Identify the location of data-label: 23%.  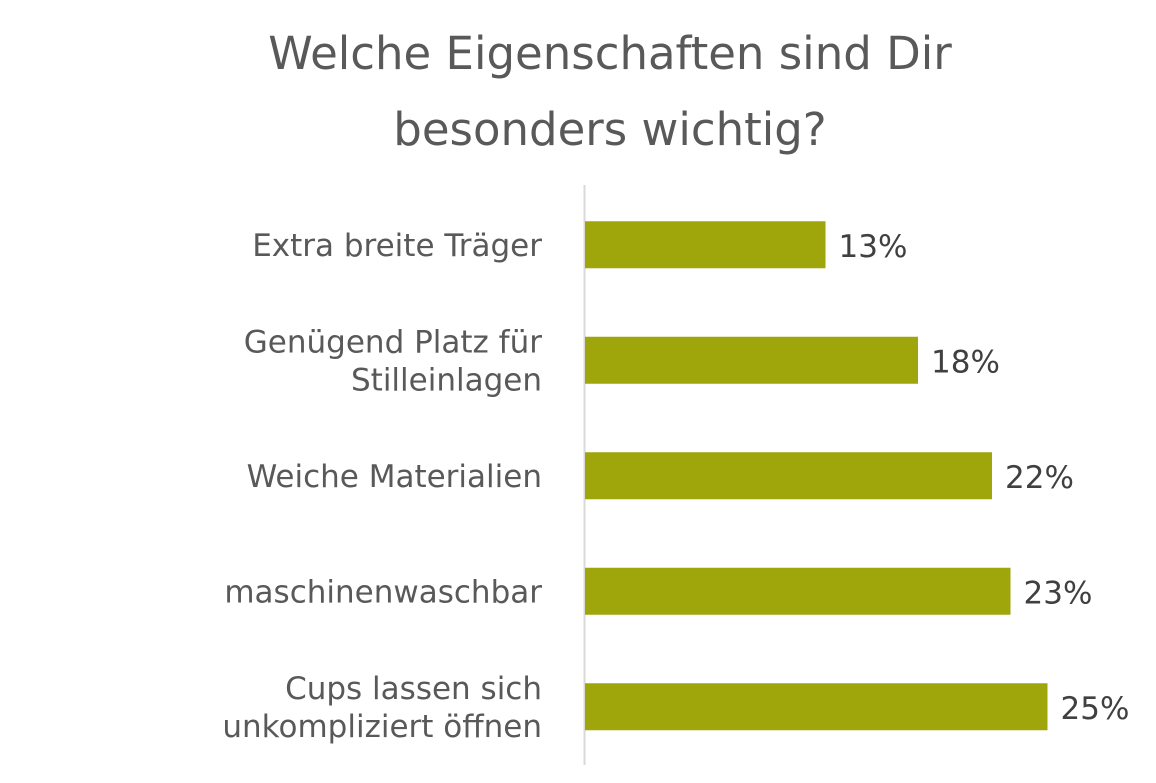
(1058, 593).